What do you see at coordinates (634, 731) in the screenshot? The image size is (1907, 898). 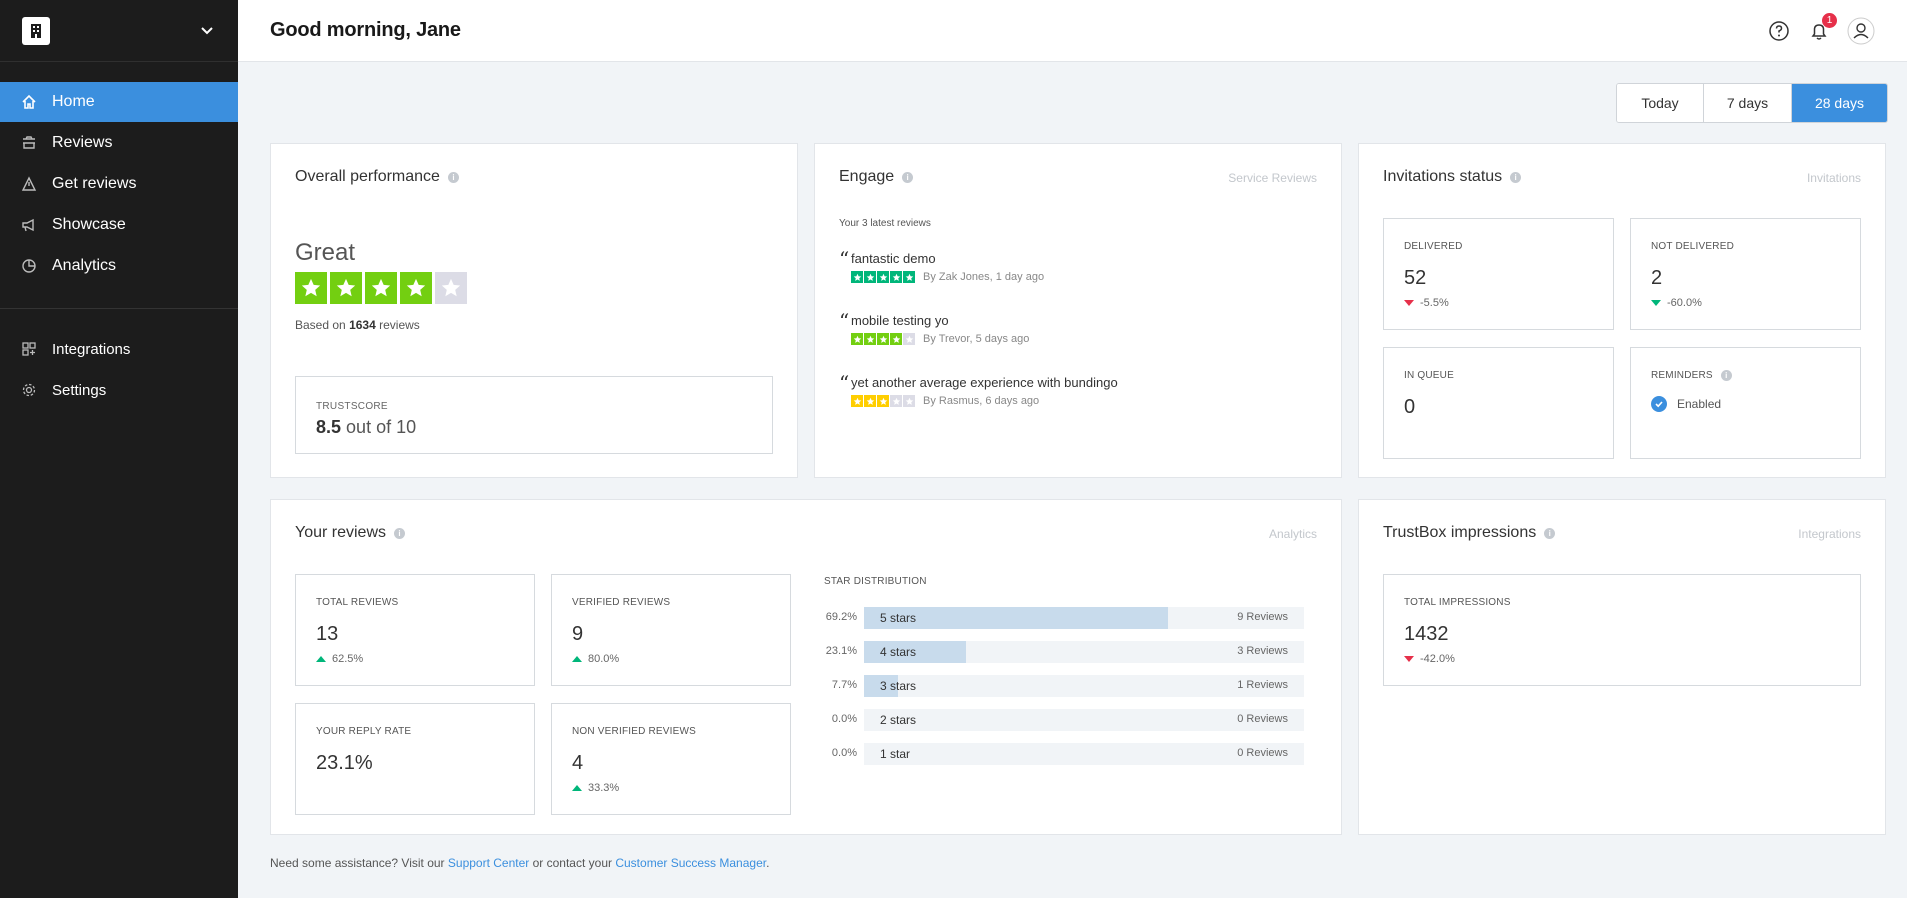 I see `stat-label: NON VERIFIED REVIEWS` at bounding box center [634, 731].